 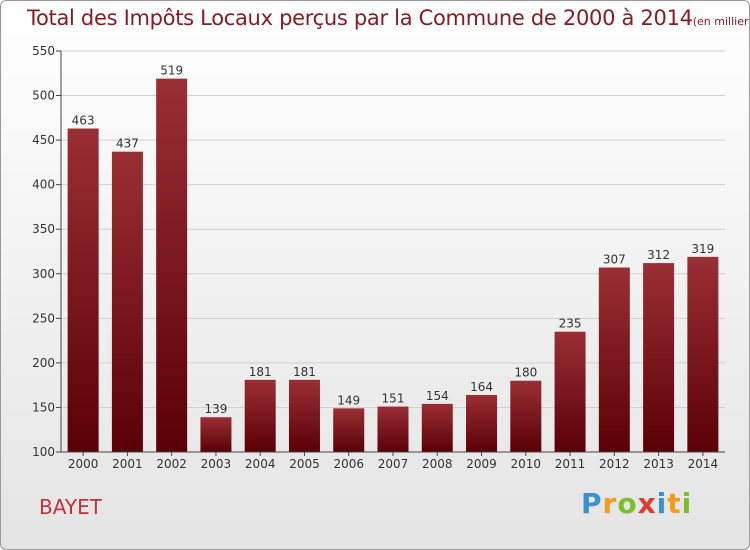 I want to click on y-tick-label: 300, so click(x=43, y=274).